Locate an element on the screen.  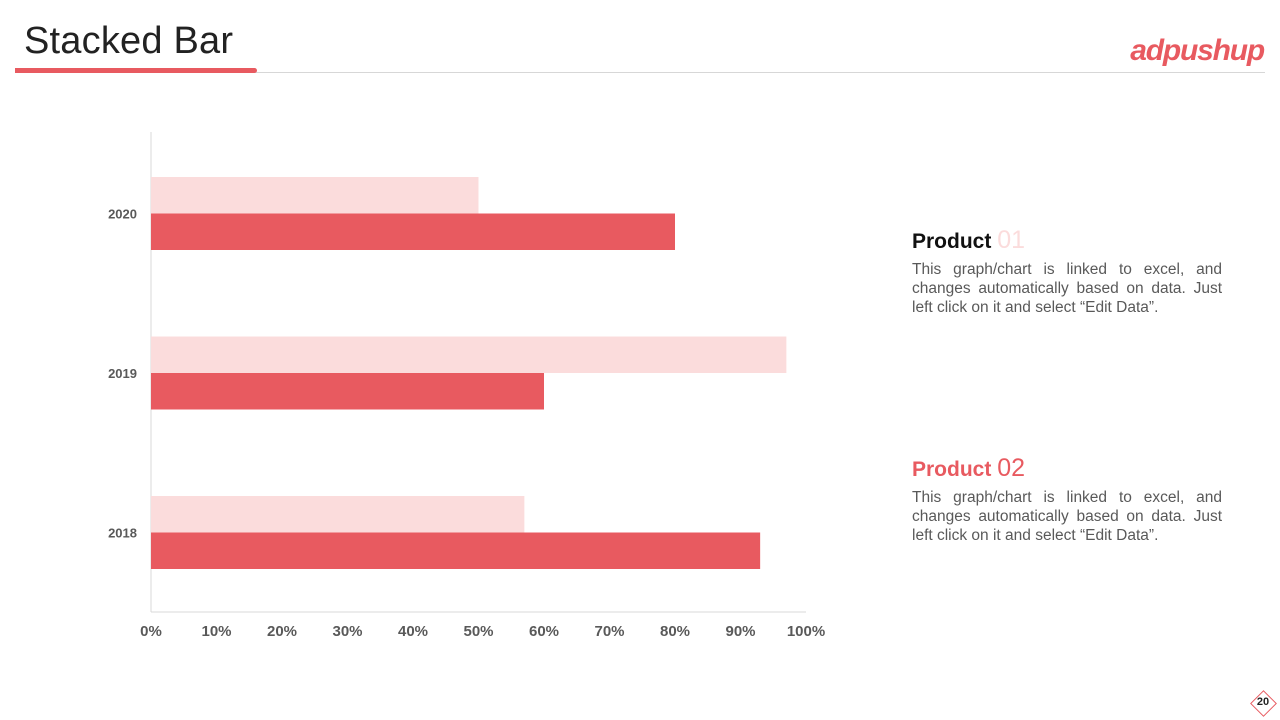
x-tick-label: 100% is located at coordinates (806, 631).